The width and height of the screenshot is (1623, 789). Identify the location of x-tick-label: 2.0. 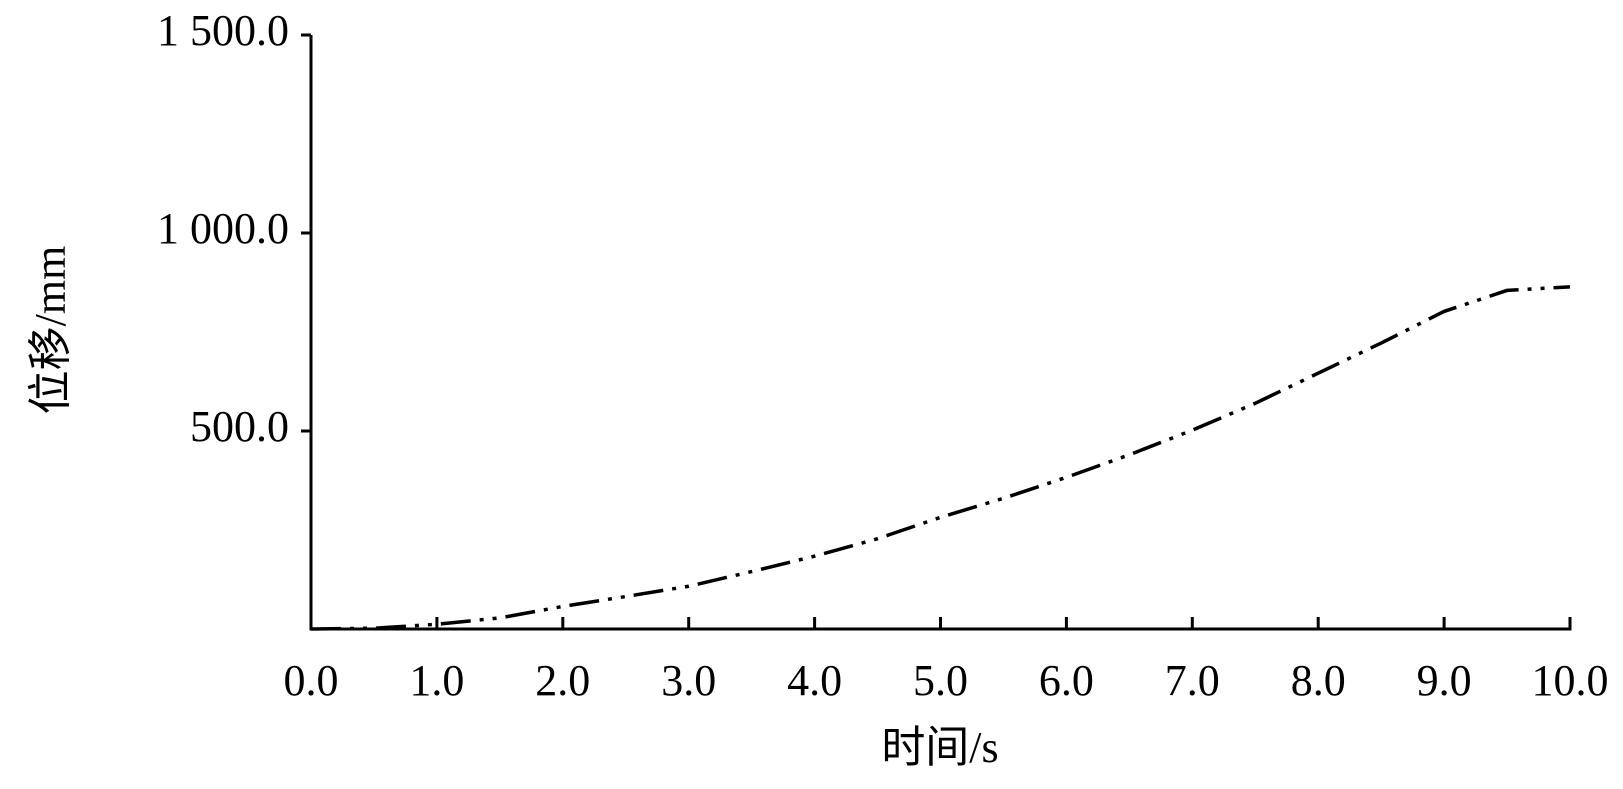
(562, 680).